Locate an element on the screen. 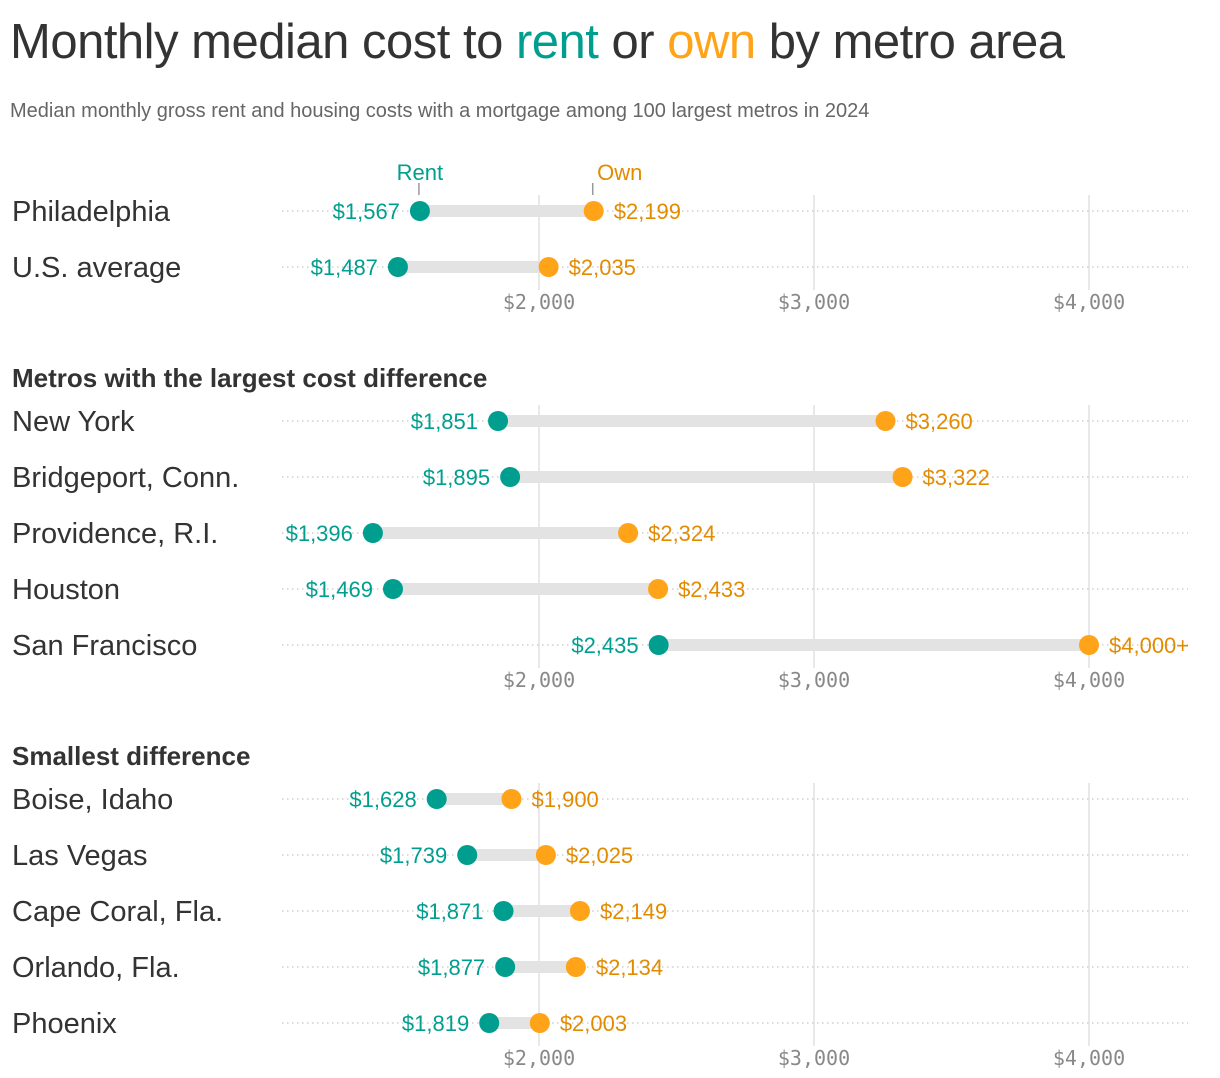 This screenshot has height=1078, width=1220. own-value-label: $2,433 is located at coordinates (711, 589).